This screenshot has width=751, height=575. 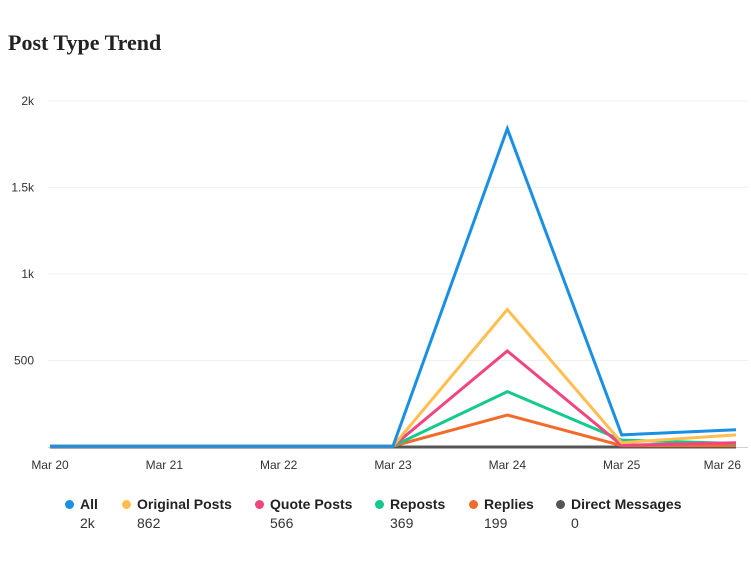 I want to click on legend-label: Direct Messages, so click(x=626, y=504).